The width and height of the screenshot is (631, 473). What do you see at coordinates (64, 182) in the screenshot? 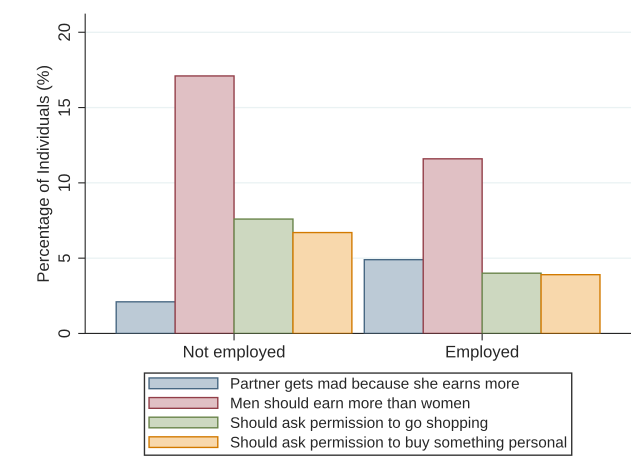
I see `y-tick-label: 10` at bounding box center [64, 182].